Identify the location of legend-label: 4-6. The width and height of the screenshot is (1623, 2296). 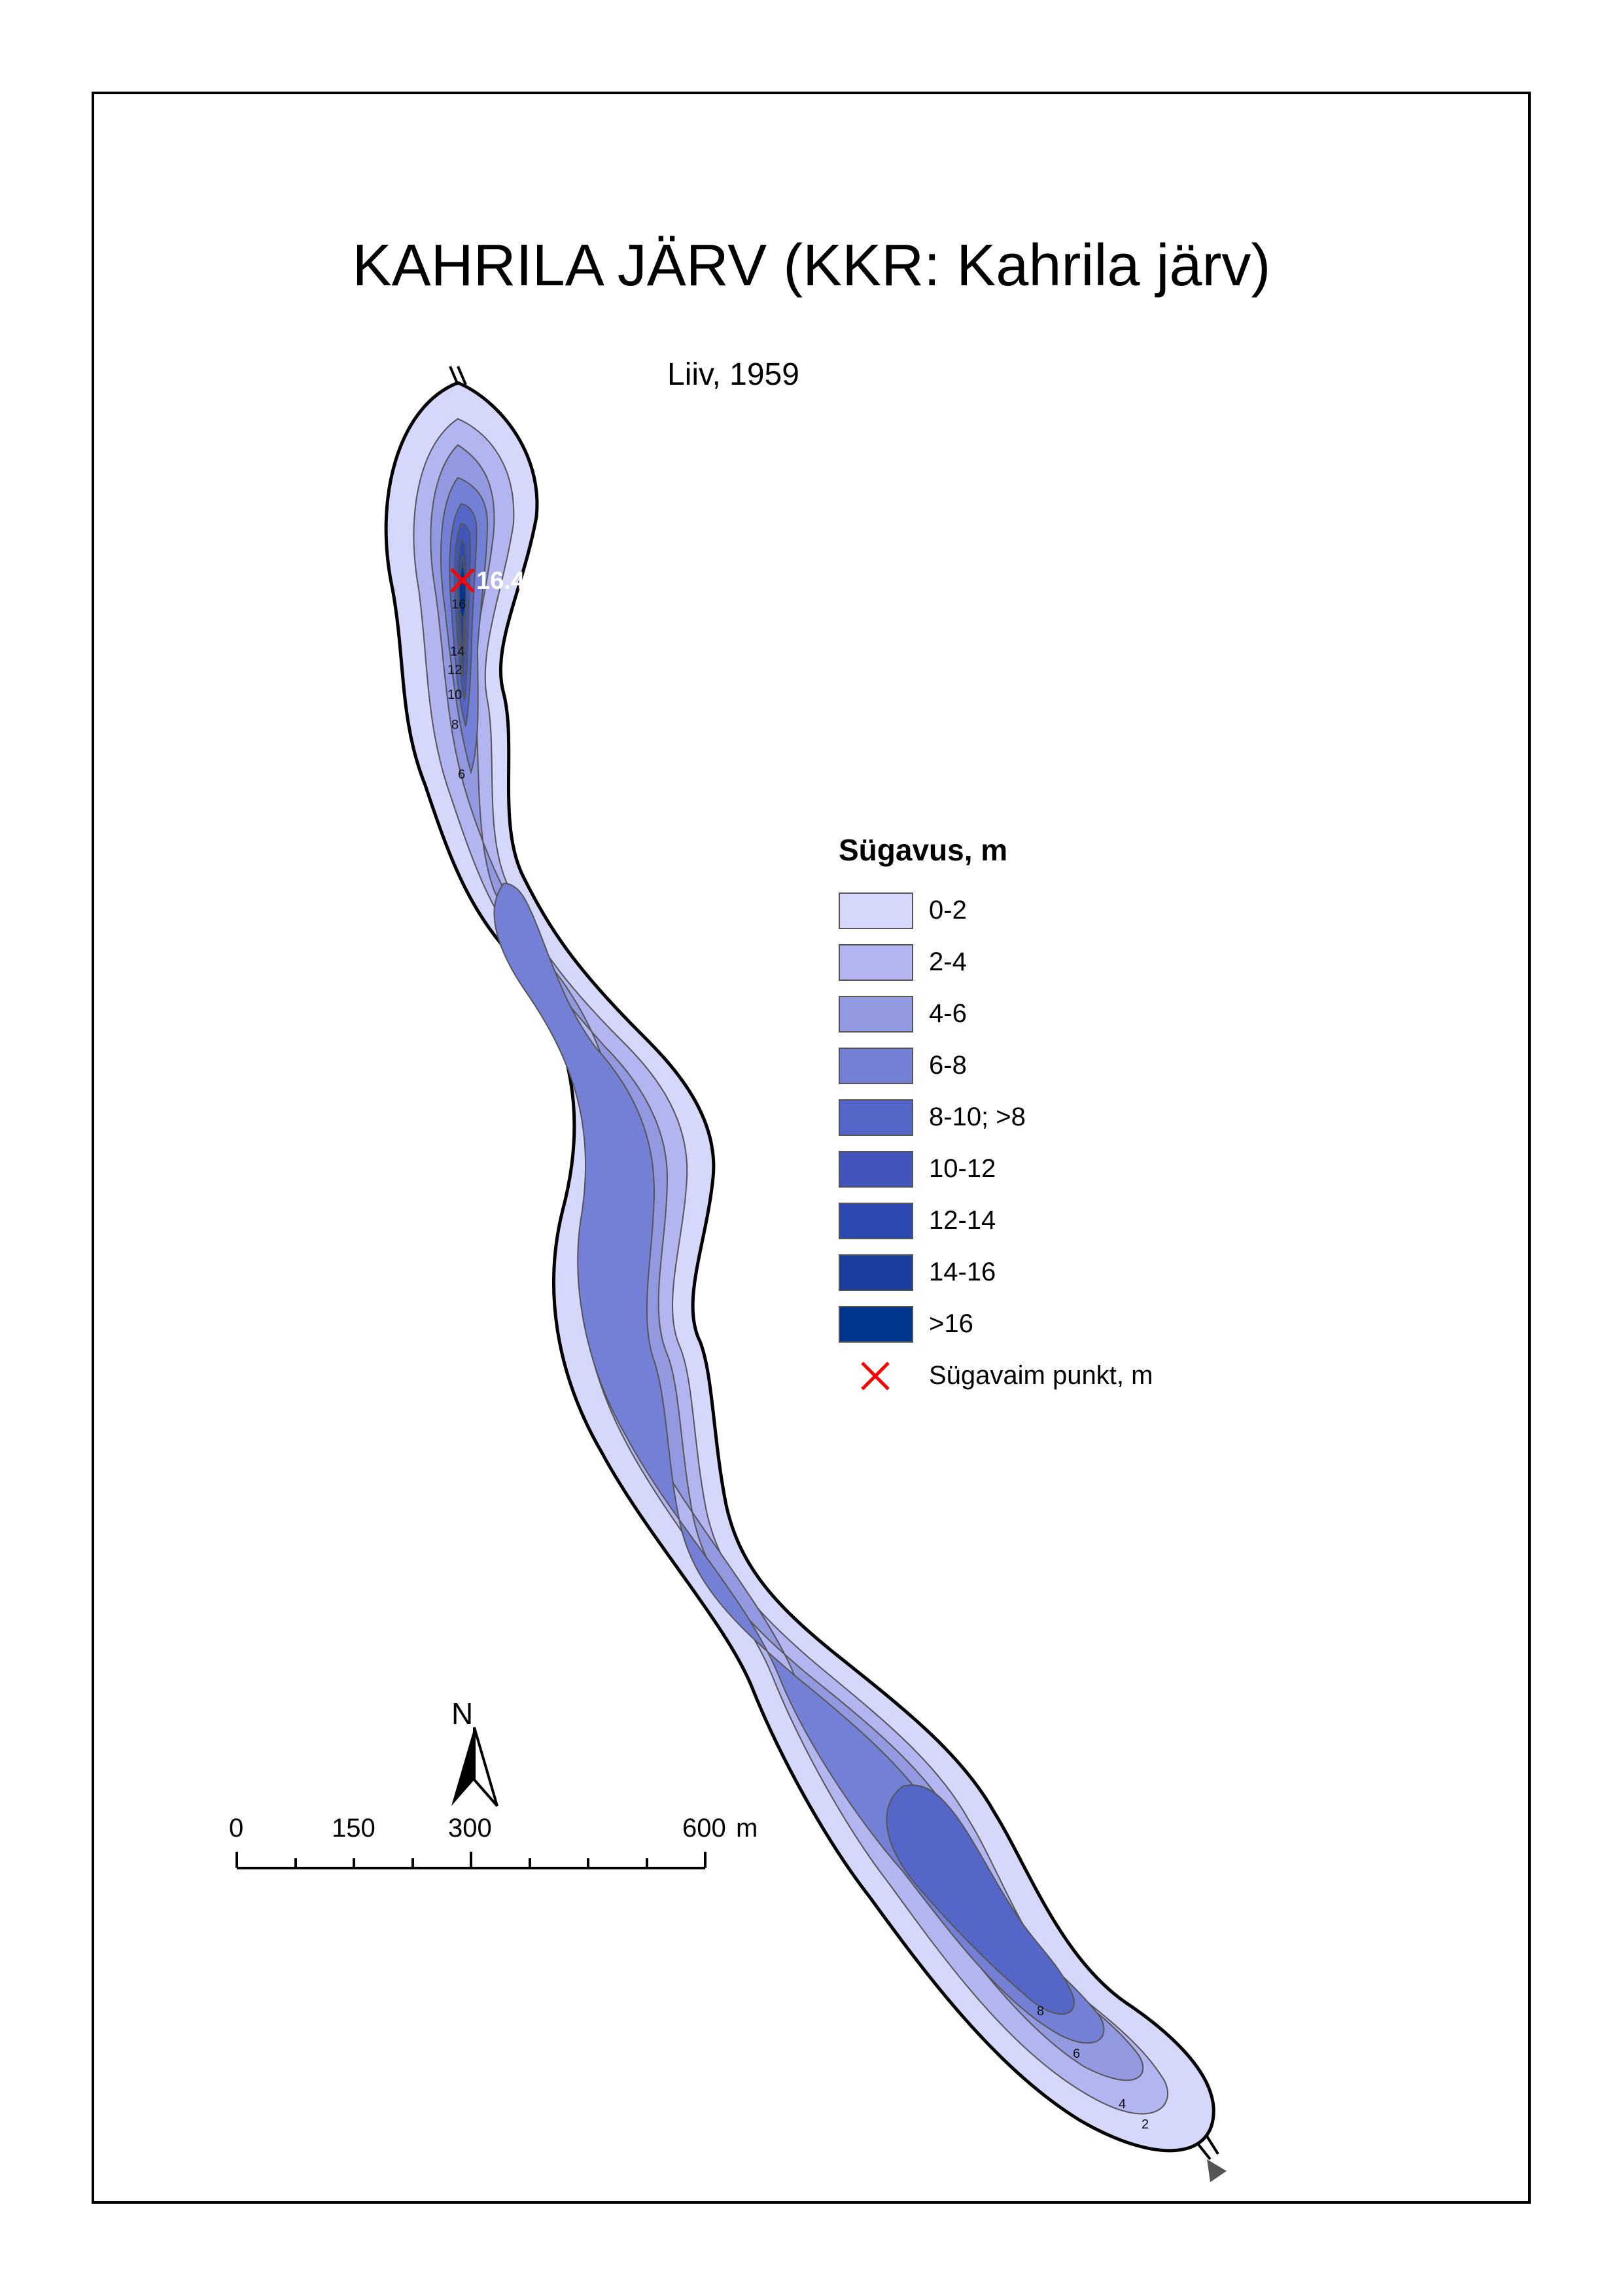
(948, 1014).